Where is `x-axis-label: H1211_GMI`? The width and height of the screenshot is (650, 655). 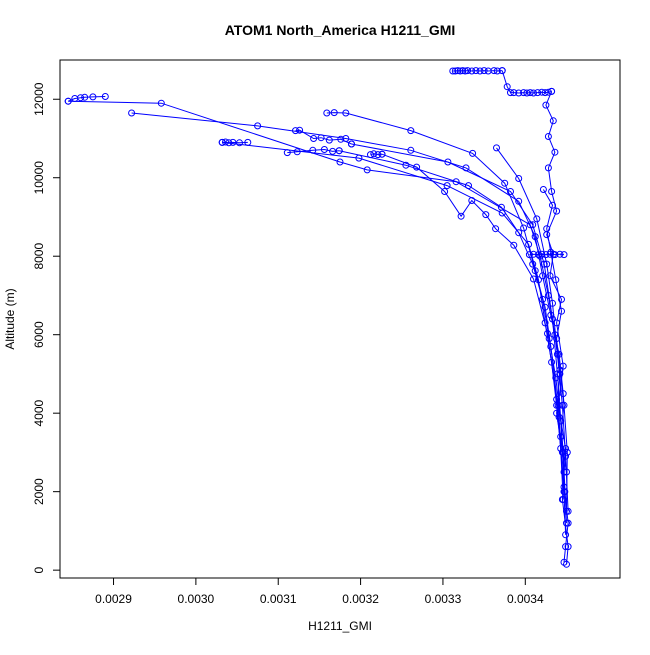 x-axis-label: H1211_GMI is located at coordinates (340, 626).